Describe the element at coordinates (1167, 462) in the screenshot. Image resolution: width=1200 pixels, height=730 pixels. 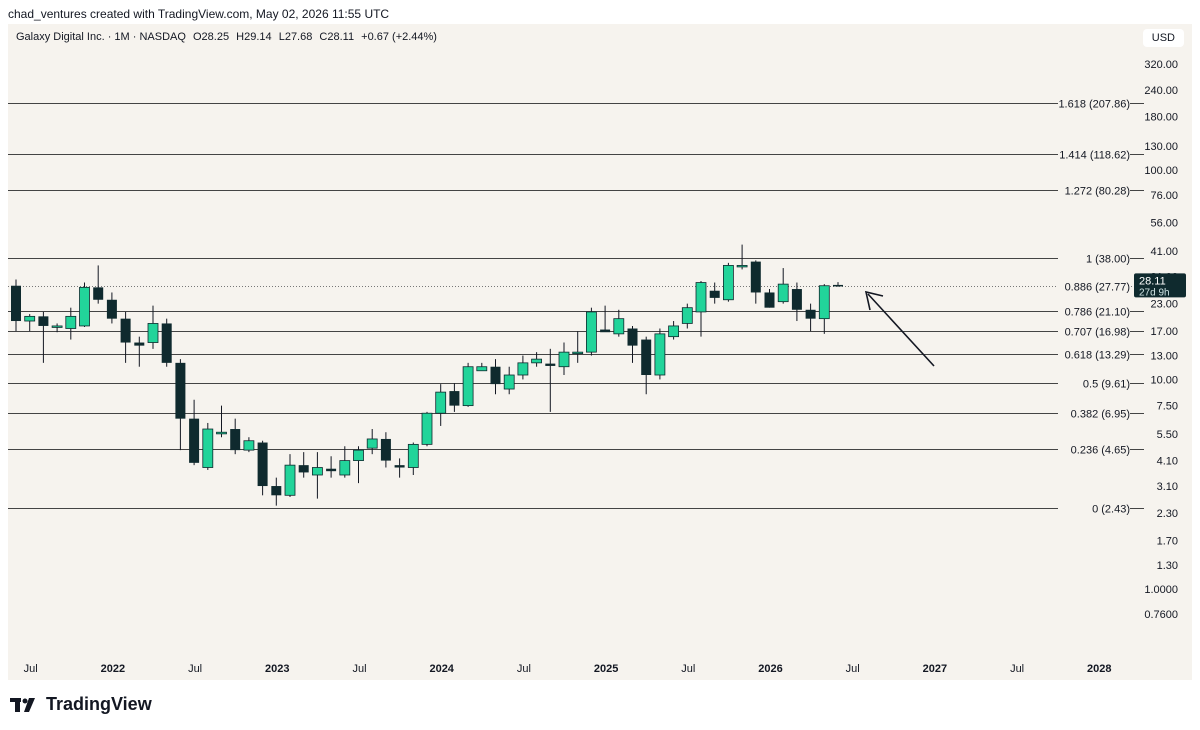
I see `y-axis-tick-label: 4.10` at that location.